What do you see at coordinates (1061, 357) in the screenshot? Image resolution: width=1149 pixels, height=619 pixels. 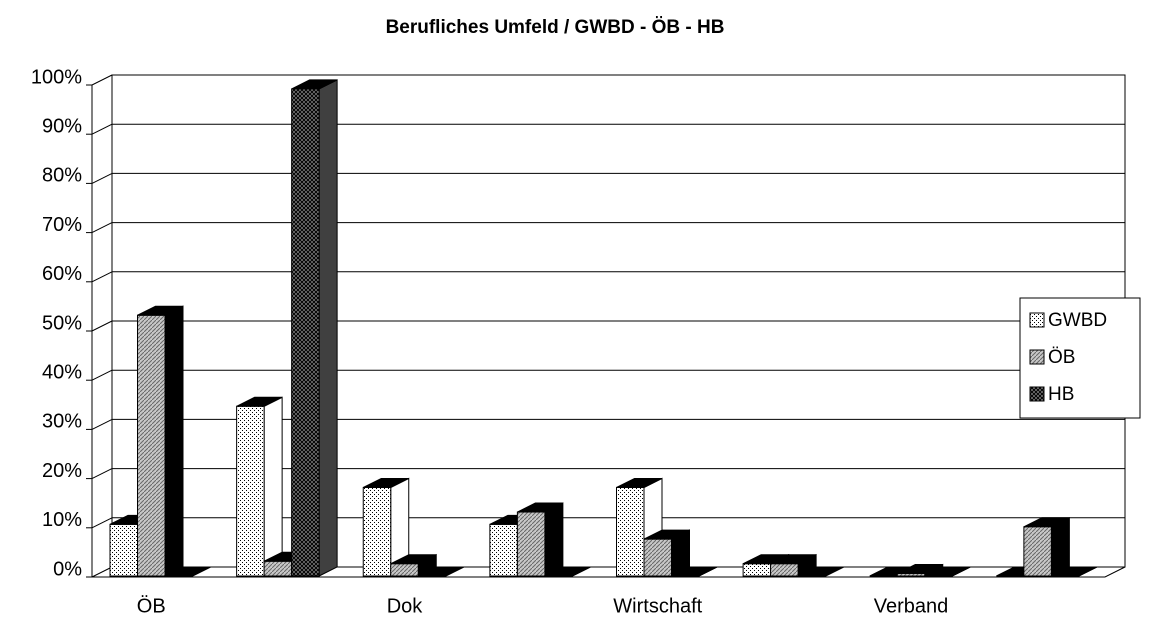 I see `legend-label: ÖB` at bounding box center [1061, 357].